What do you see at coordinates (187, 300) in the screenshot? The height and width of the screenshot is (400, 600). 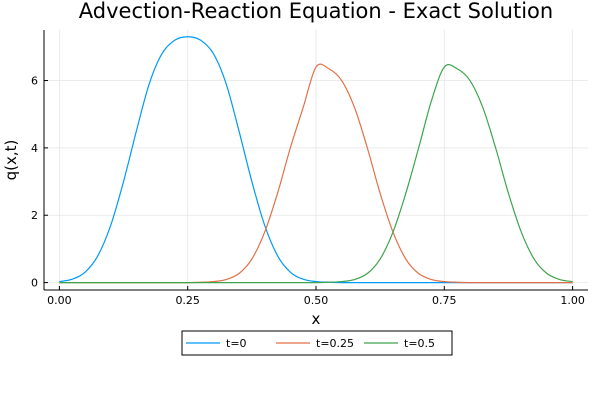 I see `x-tick-label-1: 0.25` at bounding box center [187, 300].